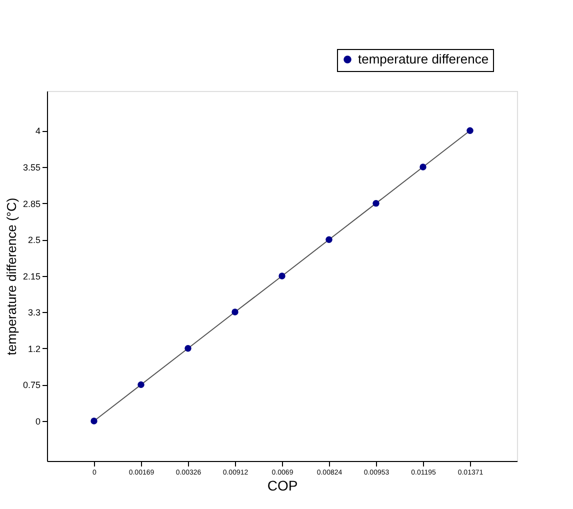 This screenshot has height=509, width=573. Describe the element at coordinates (31, 203) in the screenshot. I see `category-label: 2.85` at that location.